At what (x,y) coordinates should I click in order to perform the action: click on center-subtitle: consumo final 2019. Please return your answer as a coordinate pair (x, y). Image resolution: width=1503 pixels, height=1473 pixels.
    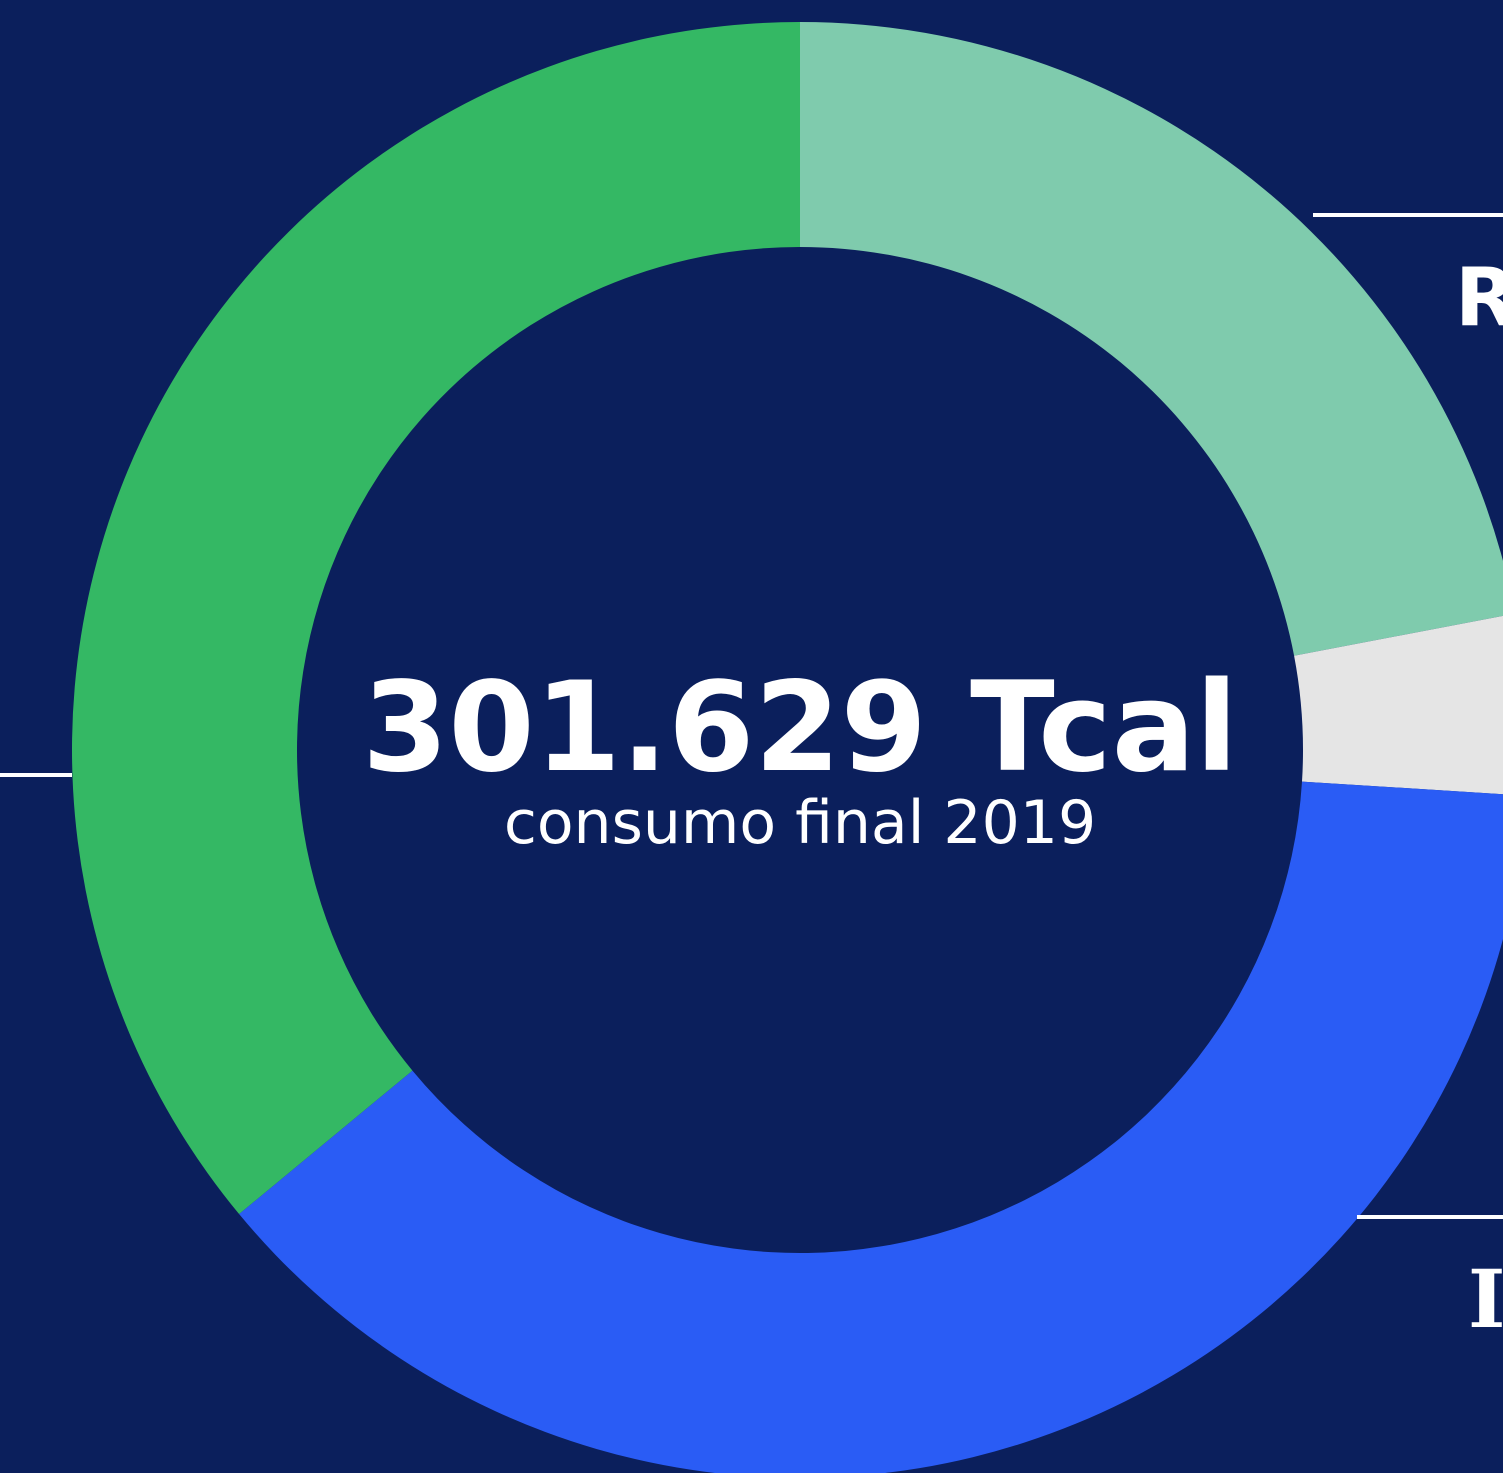
    Looking at the image, I should click on (800, 823).